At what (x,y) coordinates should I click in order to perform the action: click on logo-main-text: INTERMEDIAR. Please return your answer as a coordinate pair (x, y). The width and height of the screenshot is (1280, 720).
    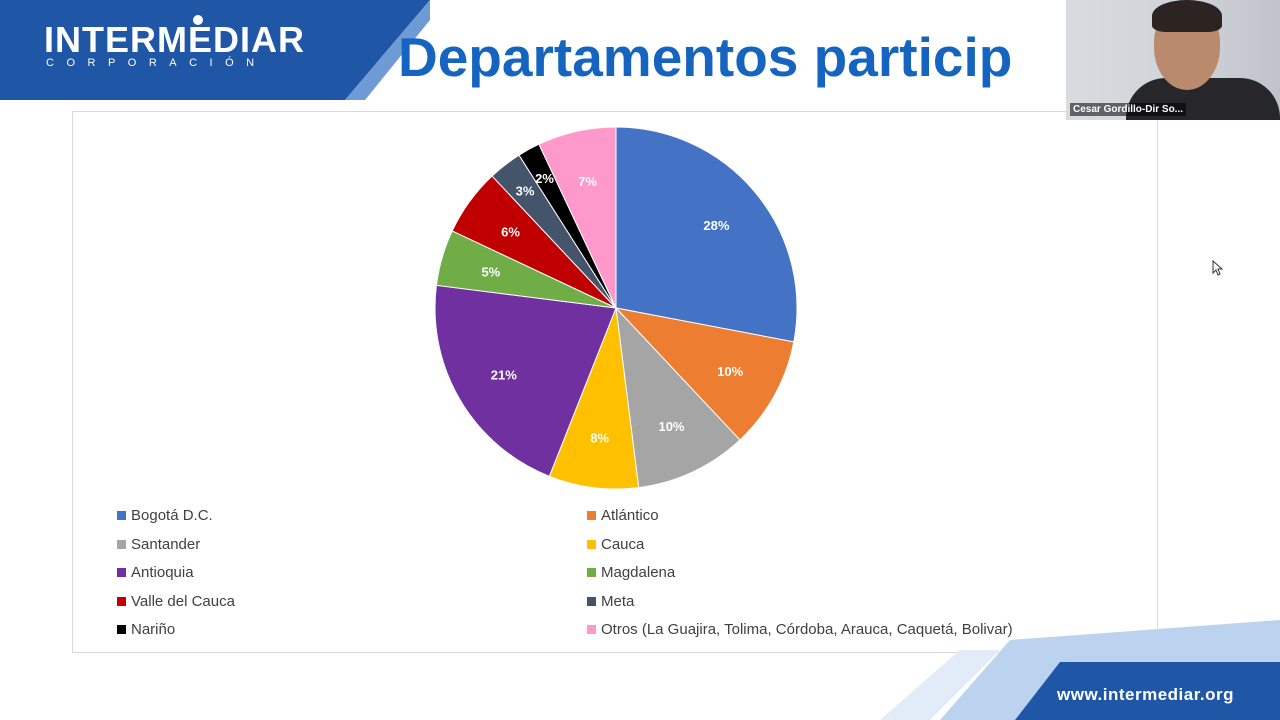
    Looking at the image, I should click on (174, 39).